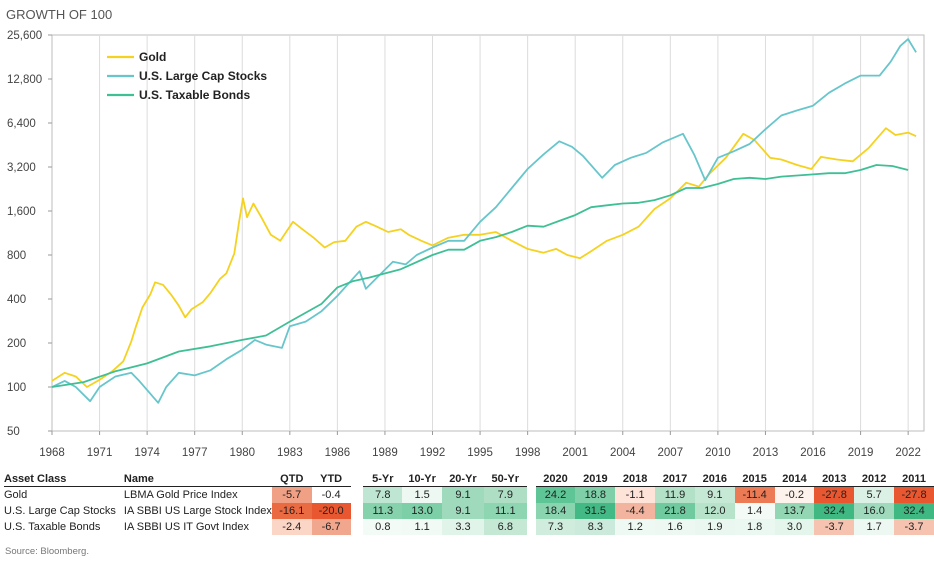 The image size is (934, 563). What do you see at coordinates (595, 527) in the screenshot?
I see `return-cell: 8.3` at bounding box center [595, 527].